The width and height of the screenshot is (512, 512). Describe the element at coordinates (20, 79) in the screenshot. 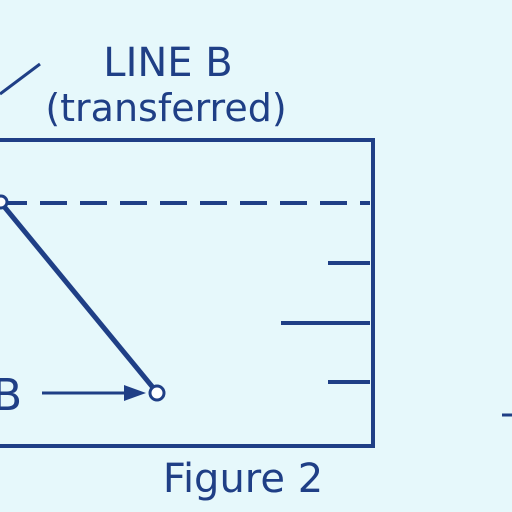

I see `leader-line` at that location.